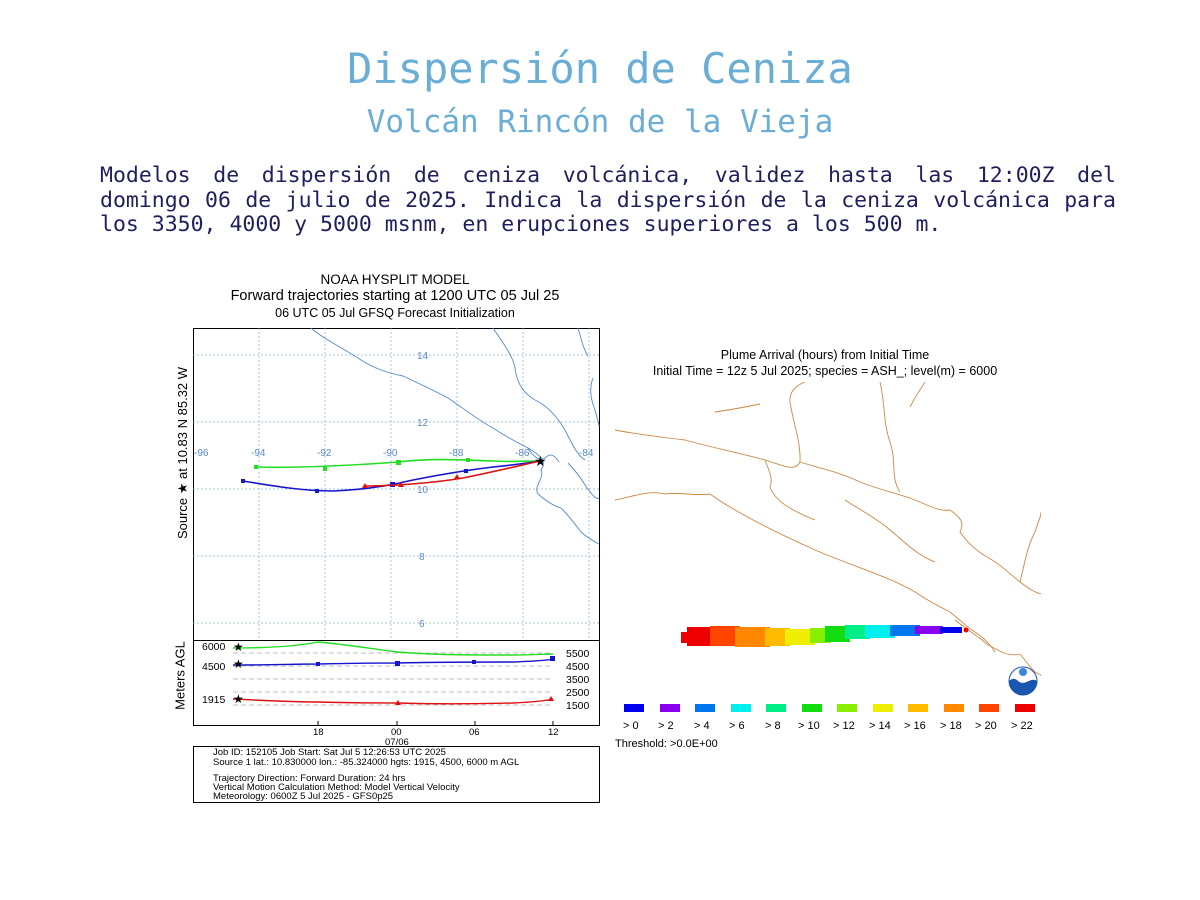  I want to click on lon-tick: -86, so click(522, 453).